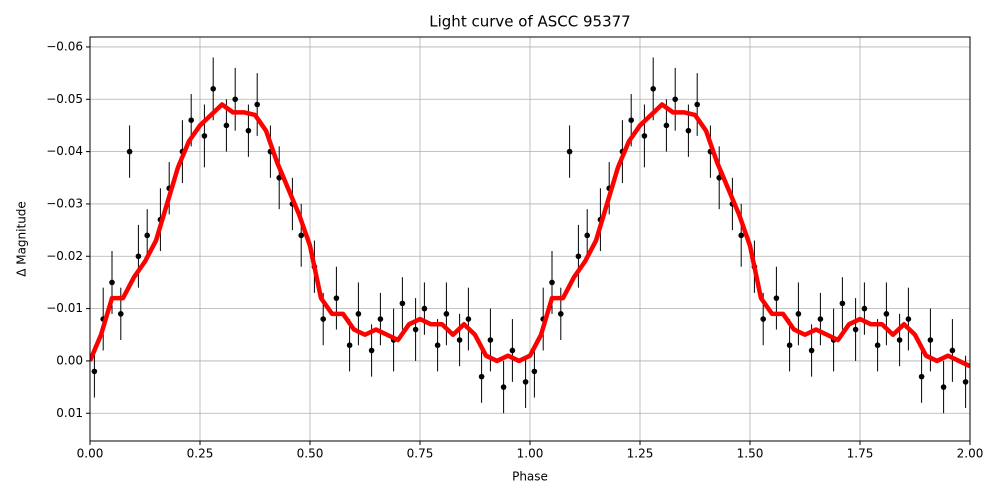  Describe the element at coordinates (750, 454) in the screenshot. I see `x-tick-label: 1.50` at that location.